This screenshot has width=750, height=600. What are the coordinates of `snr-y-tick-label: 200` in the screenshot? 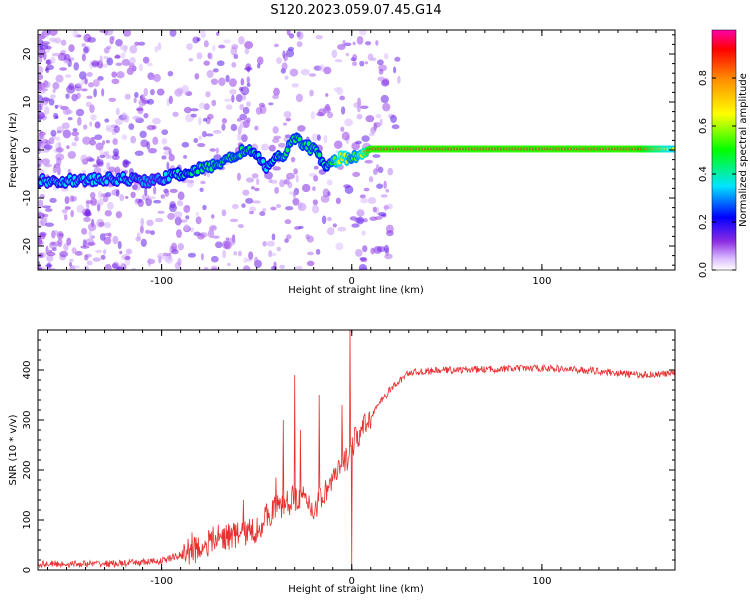 It's located at (27, 469).